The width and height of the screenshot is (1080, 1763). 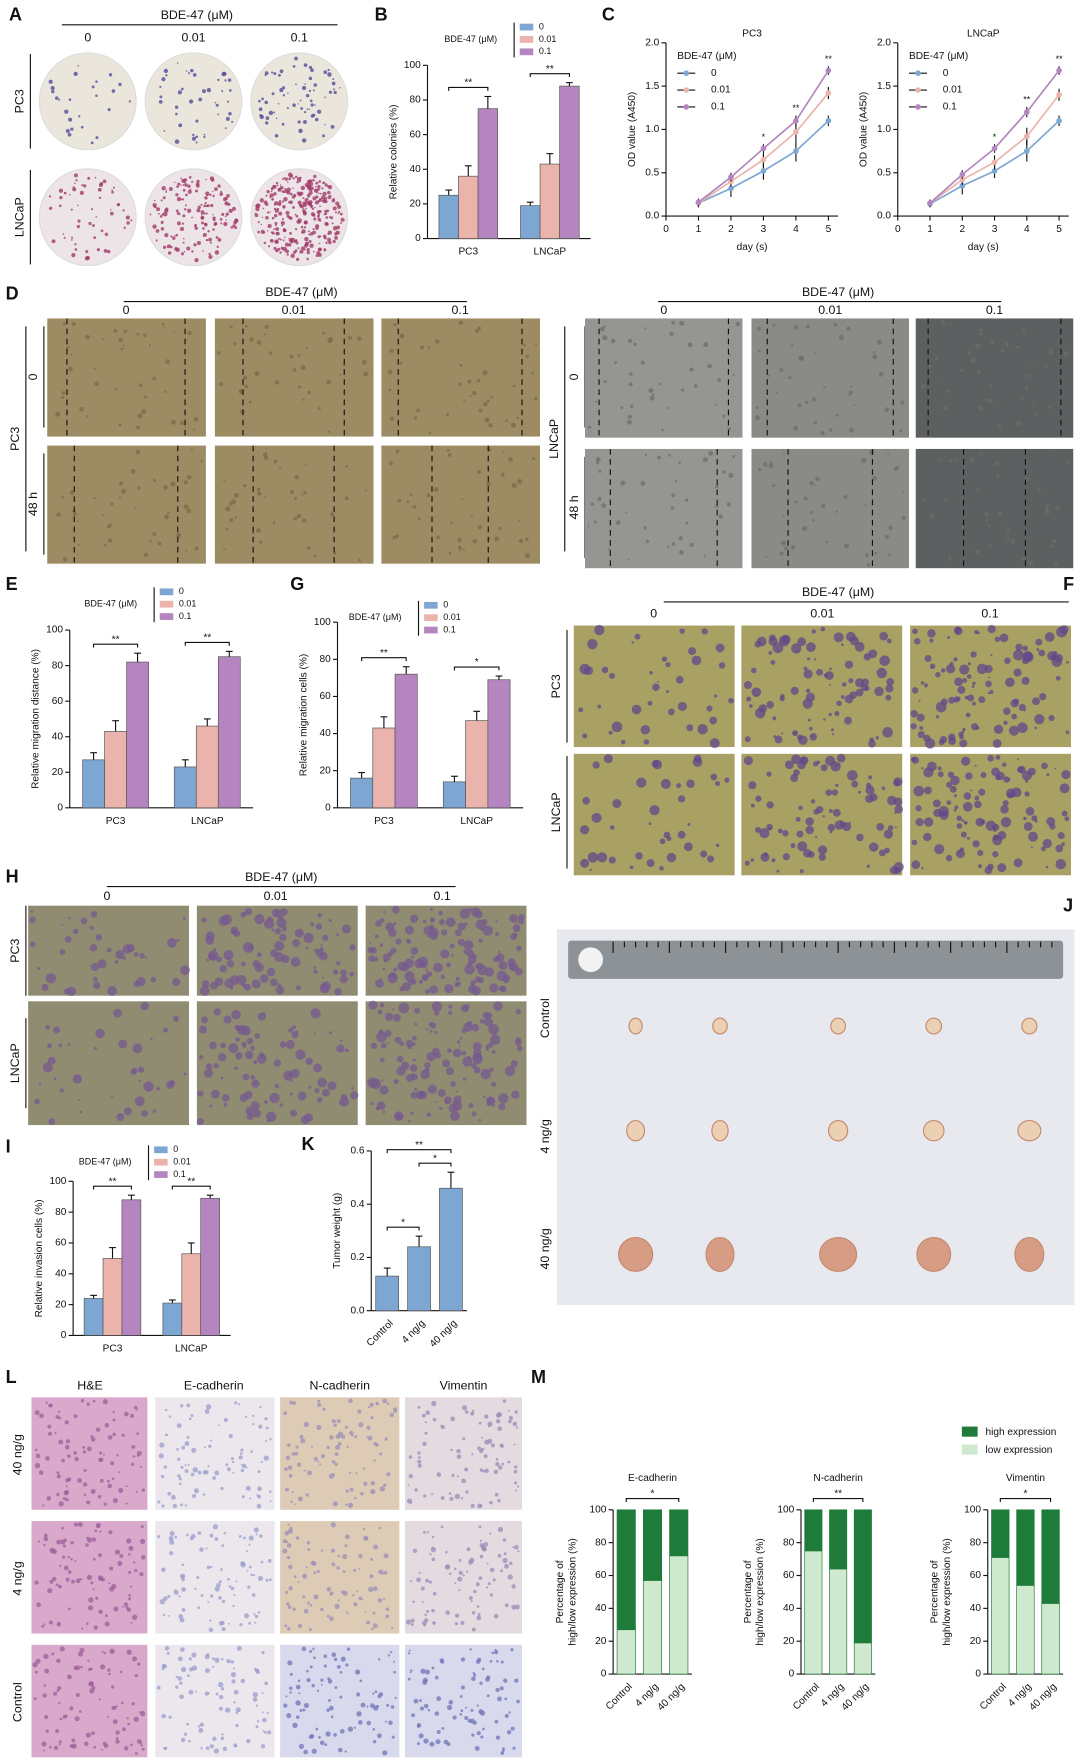 I want to click on y-axis-label: Relative colonies (%), so click(x=393, y=151).